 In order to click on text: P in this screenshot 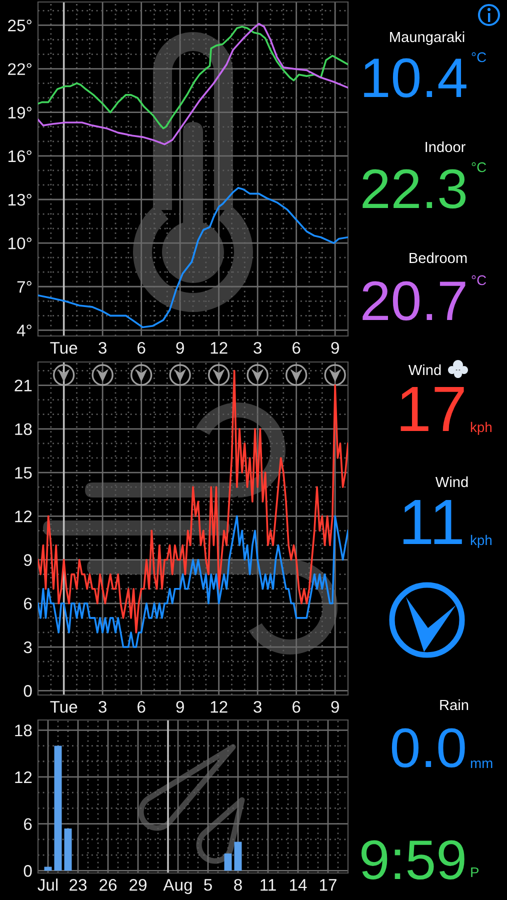, I will do `click(475, 872)`.